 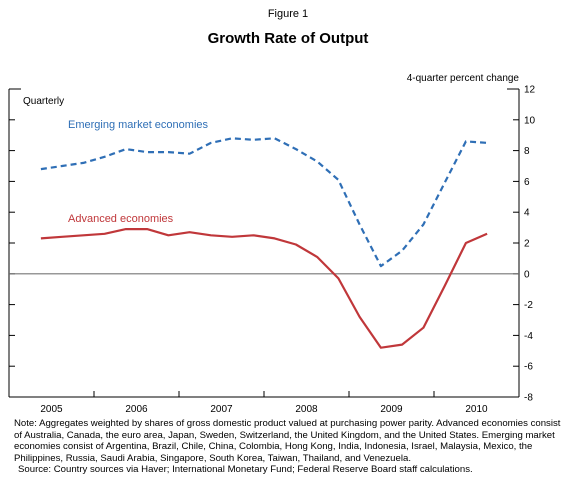 What do you see at coordinates (530, 120) in the screenshot?
I see `y-tick-label: 10` at bounding box center [530, 120].